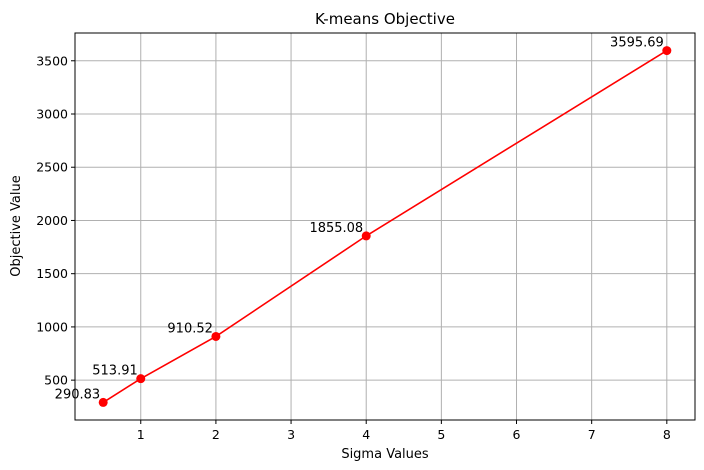 The image size is (704, 470). I want to click on data-label: 910.52, so click(190, 328).